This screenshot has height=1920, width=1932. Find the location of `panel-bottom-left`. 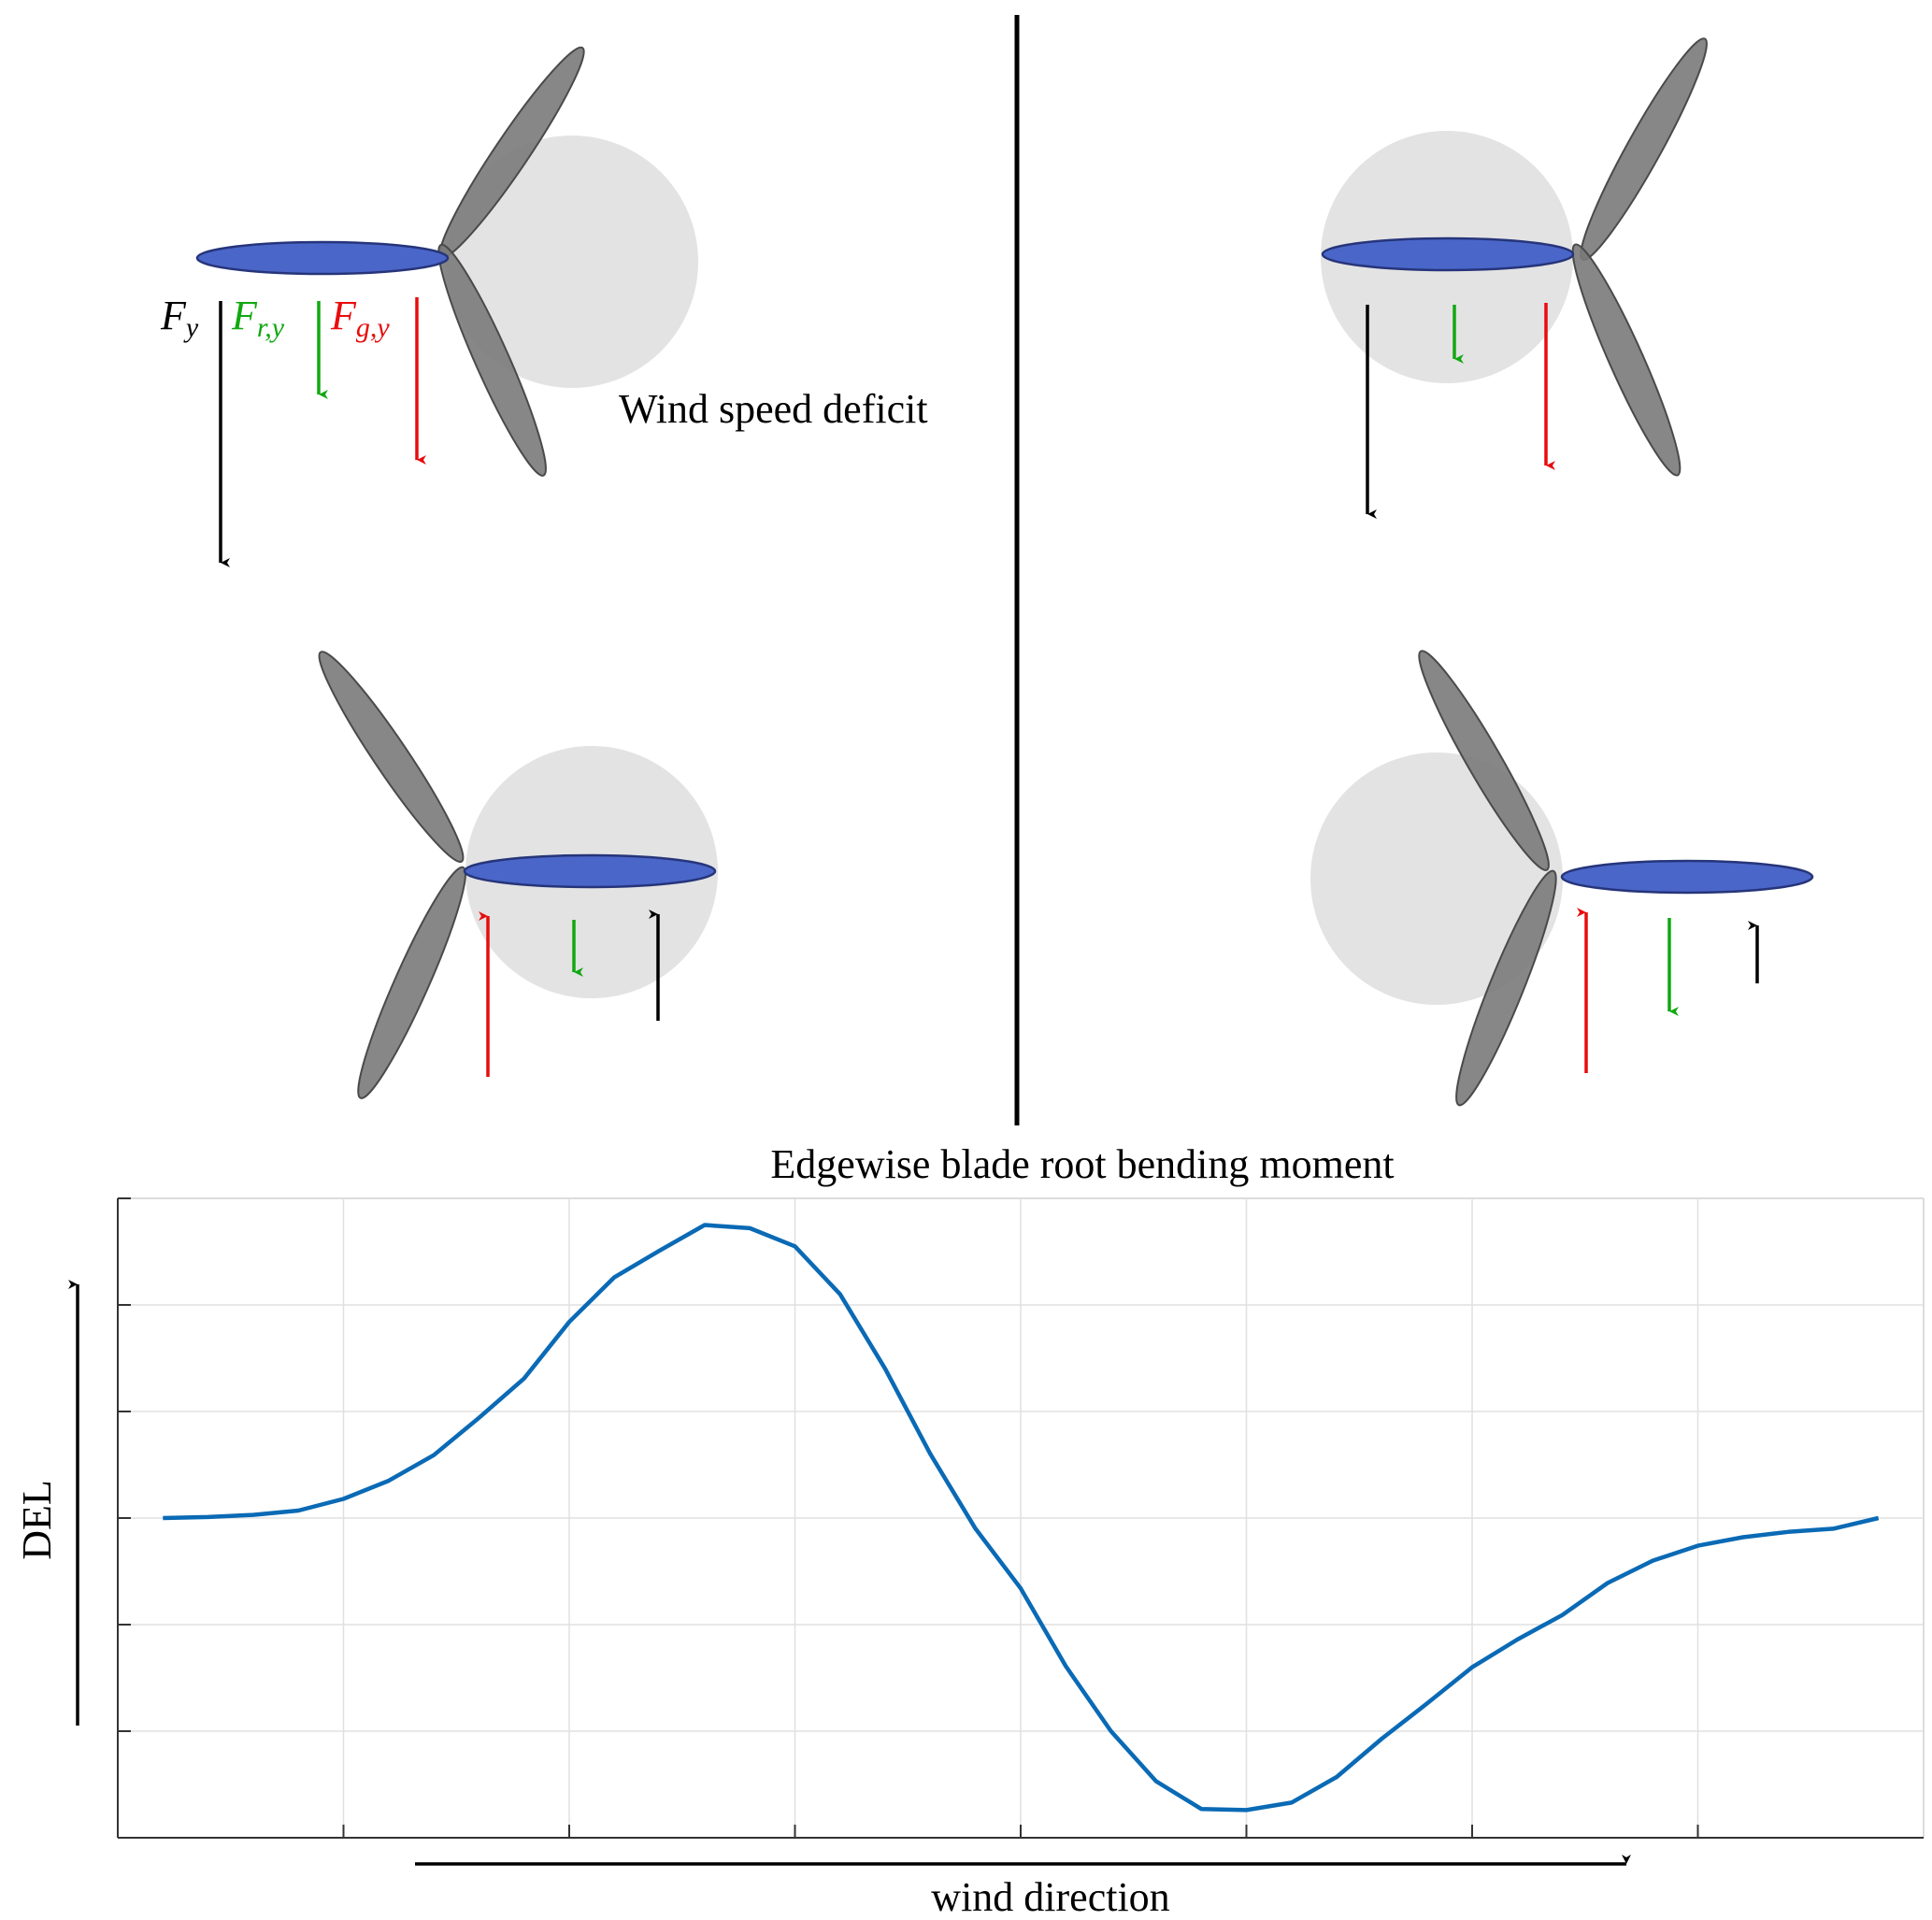

panel-bottom-left is located at coordinates (518, 875).